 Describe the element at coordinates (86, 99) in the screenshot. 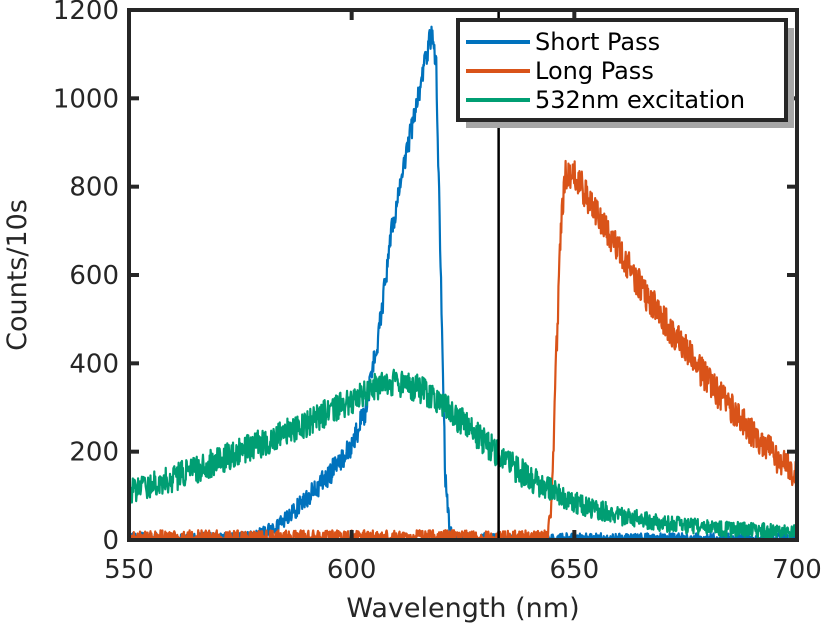

I see `y-tick-label: 1000` at that location.